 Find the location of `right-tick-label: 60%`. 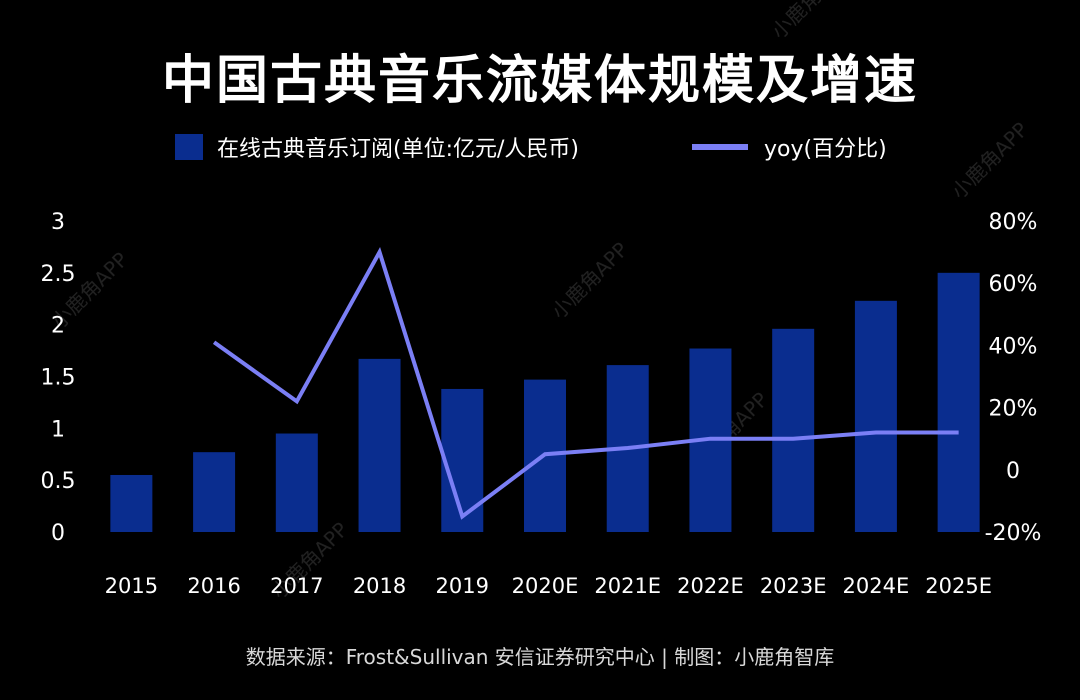

right-tick-label: 60% is located at coordinates (1013, 284).